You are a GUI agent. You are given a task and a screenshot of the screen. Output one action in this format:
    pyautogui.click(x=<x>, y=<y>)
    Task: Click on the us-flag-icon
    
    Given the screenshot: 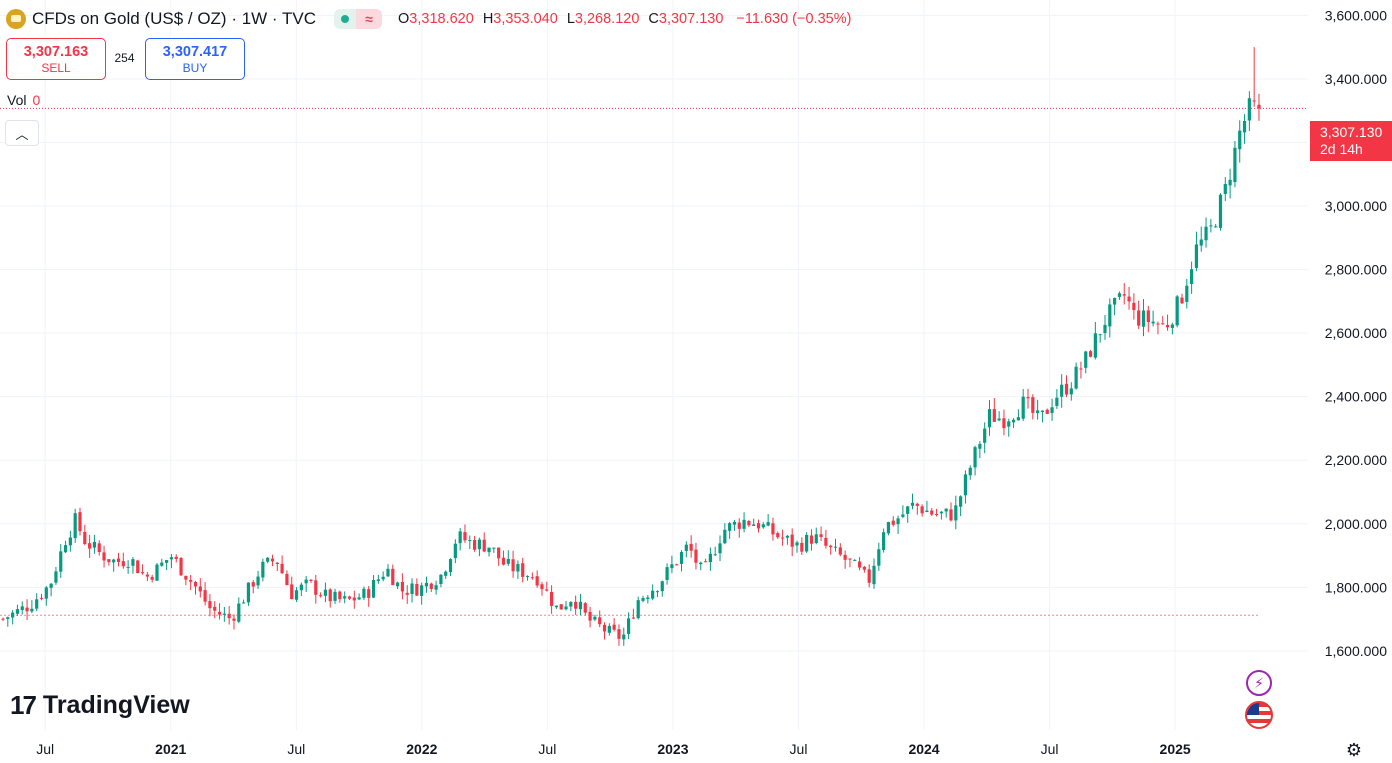 What is the action you would take?
    pyautogui.click(x=1259, y=715)
    